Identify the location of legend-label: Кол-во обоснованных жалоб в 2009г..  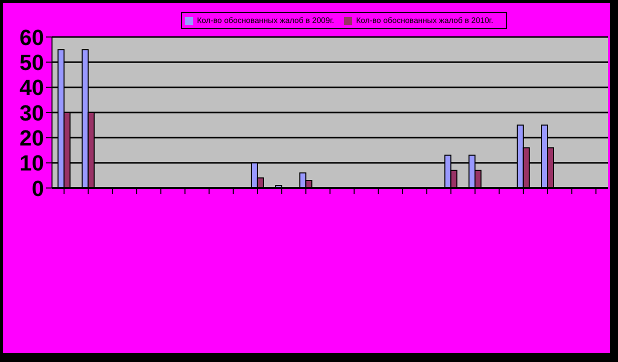
(265, 20).